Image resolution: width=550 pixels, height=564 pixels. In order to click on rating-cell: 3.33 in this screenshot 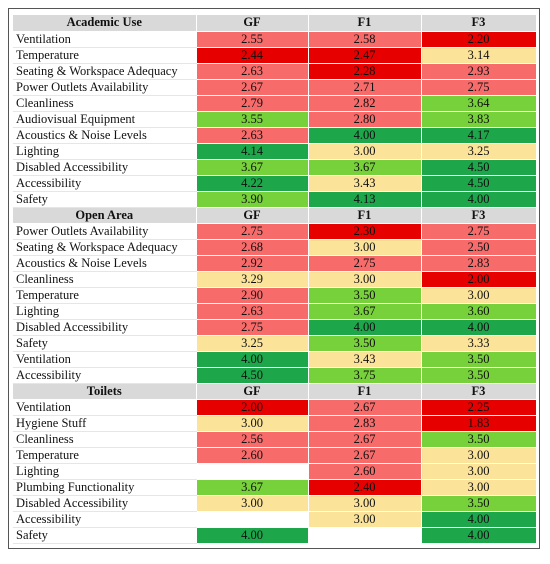, I will do `click(479, 343)`.